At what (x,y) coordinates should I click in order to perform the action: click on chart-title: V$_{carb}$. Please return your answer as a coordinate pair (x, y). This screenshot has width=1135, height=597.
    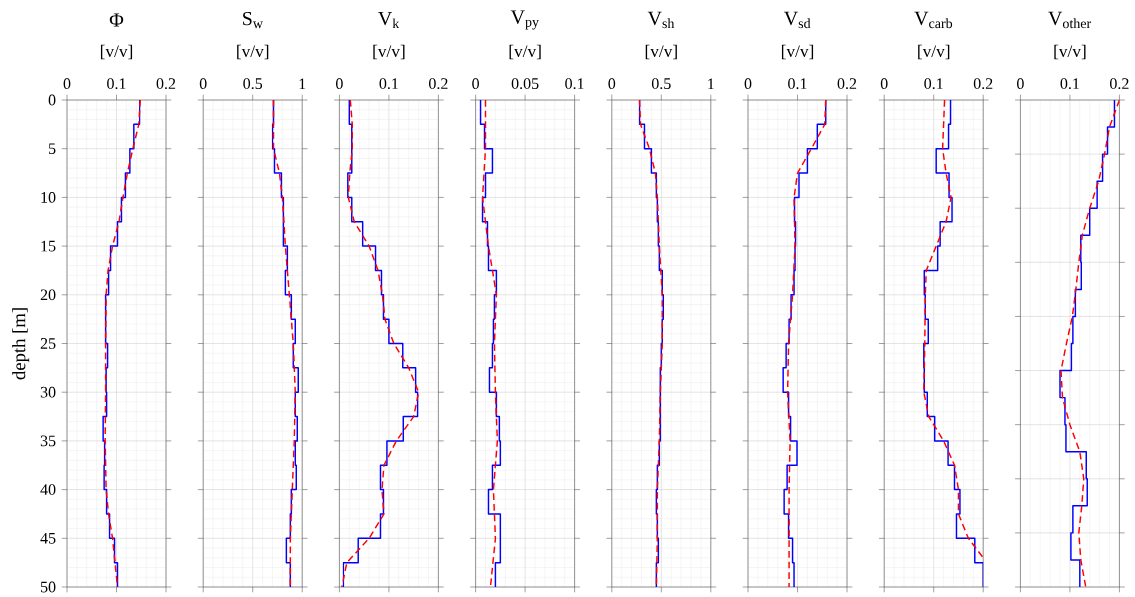
    Looking at the image, I should click on (933, 20).